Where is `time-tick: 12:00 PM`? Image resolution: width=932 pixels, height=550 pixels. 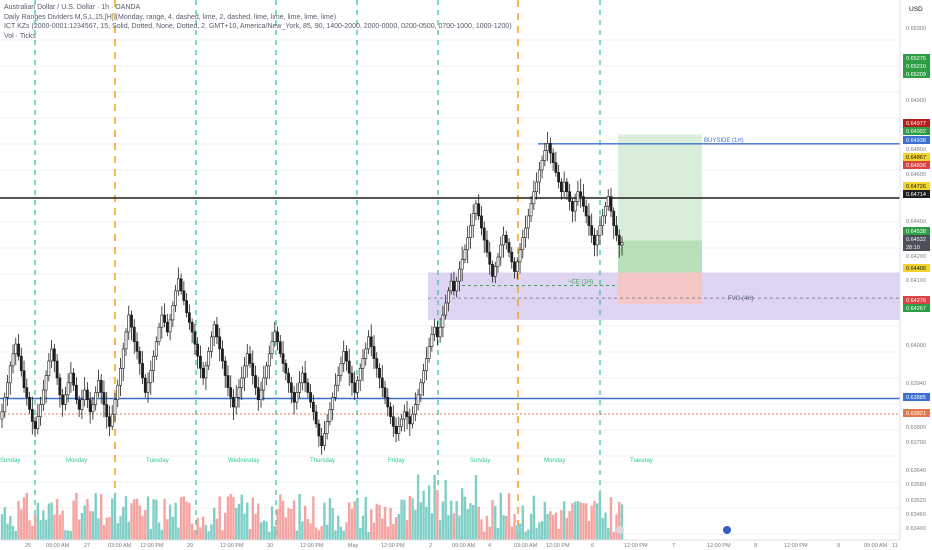 time-tick: 12:00 PM is located at coordinates (393, 546).